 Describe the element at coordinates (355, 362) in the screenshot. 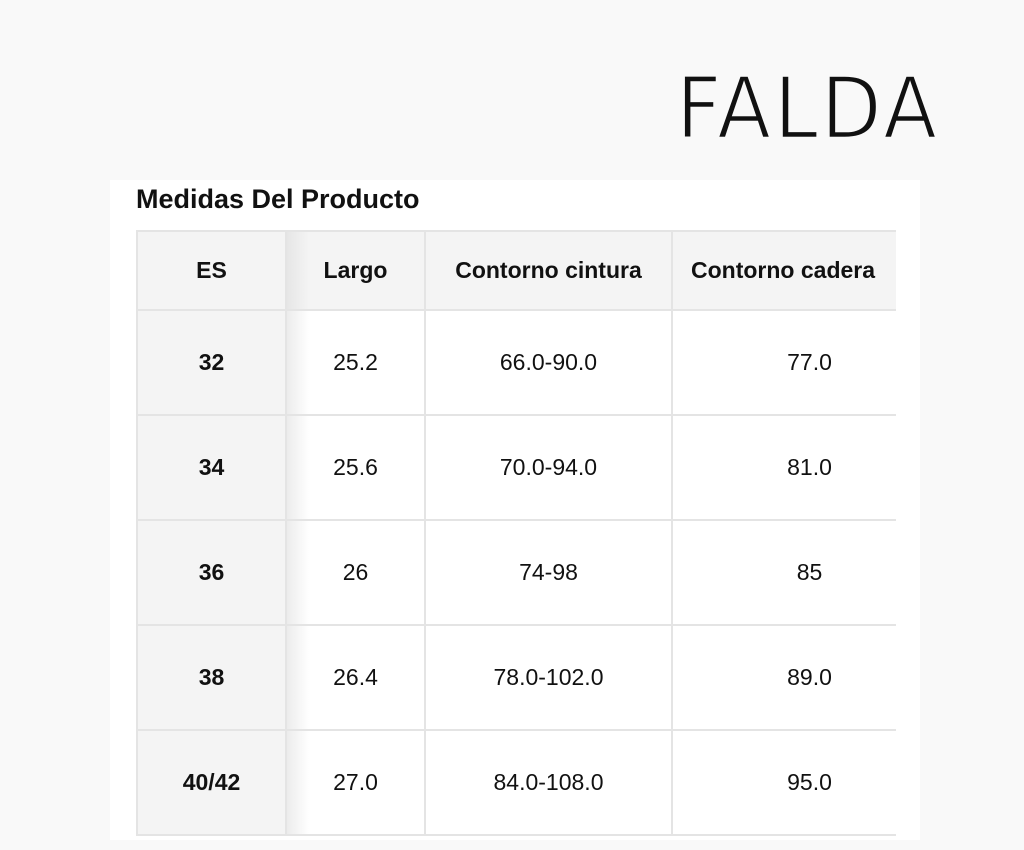

I see `cell-largo: 25.2` at that location.